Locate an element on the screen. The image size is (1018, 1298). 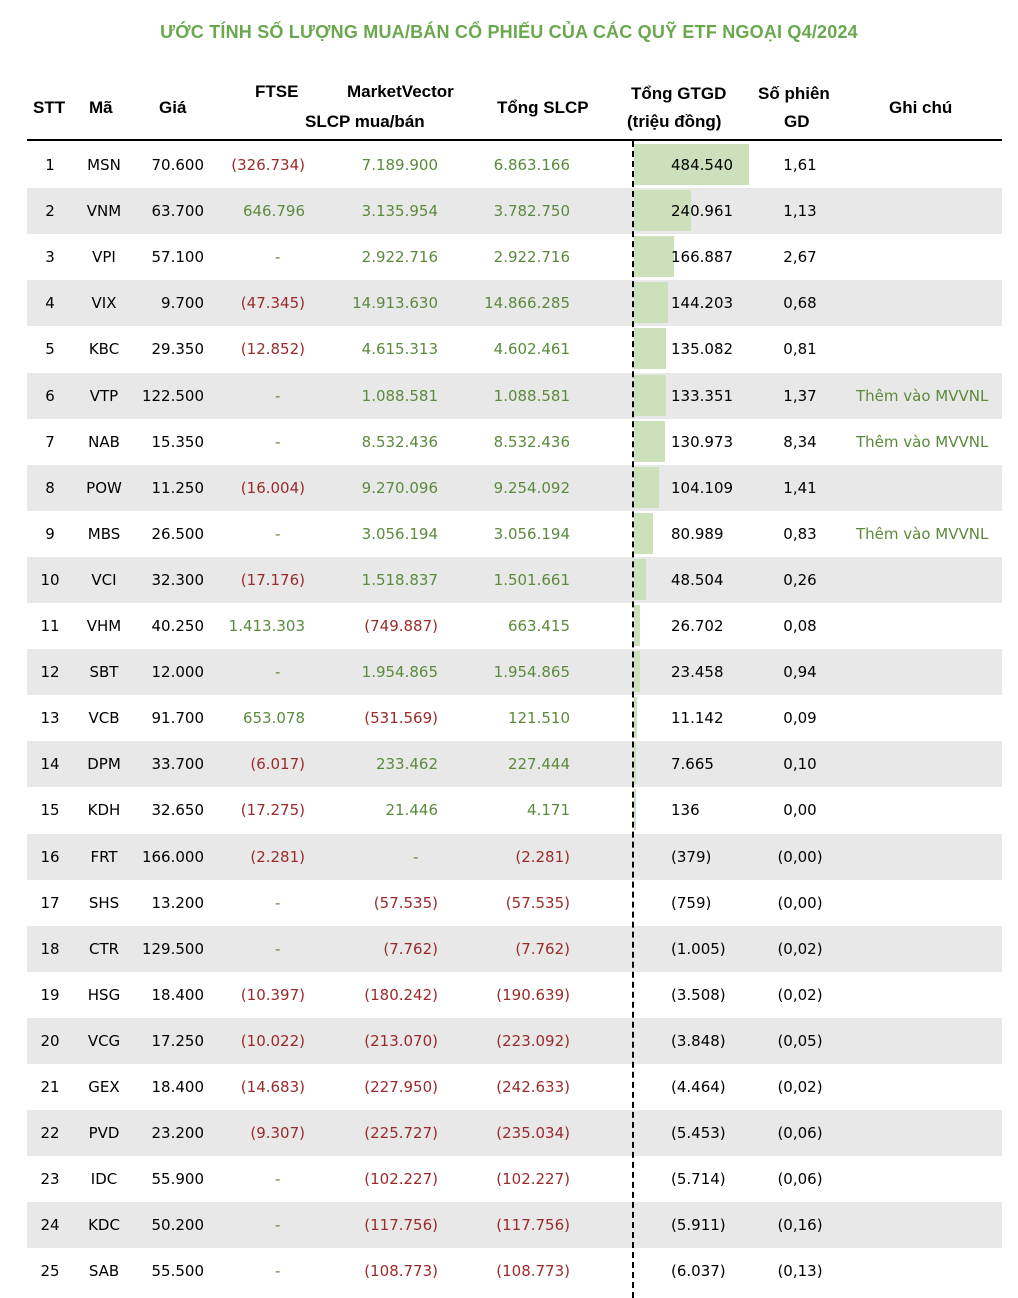
marketvector-cell: 1.088.581 is located at coordinates (399, 395).